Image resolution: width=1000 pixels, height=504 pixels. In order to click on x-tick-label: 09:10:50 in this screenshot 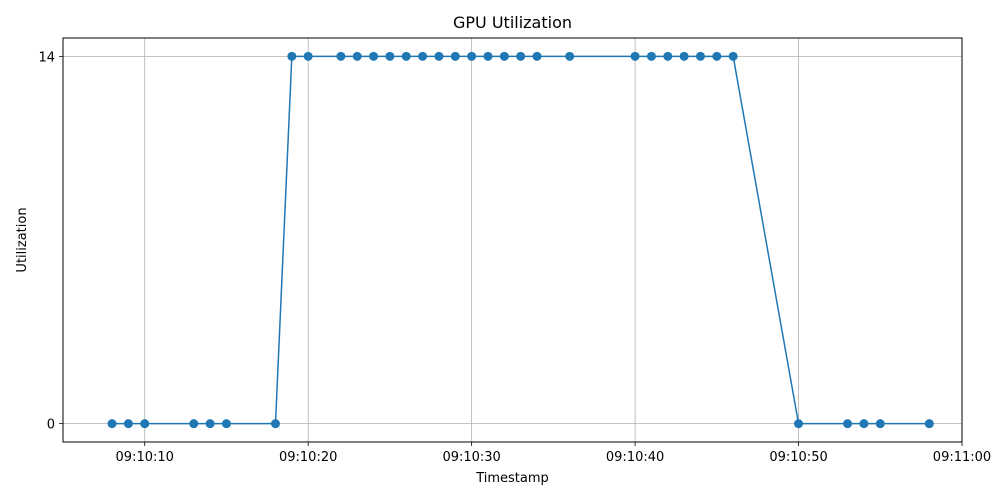, I will do `click(798, 457)`.